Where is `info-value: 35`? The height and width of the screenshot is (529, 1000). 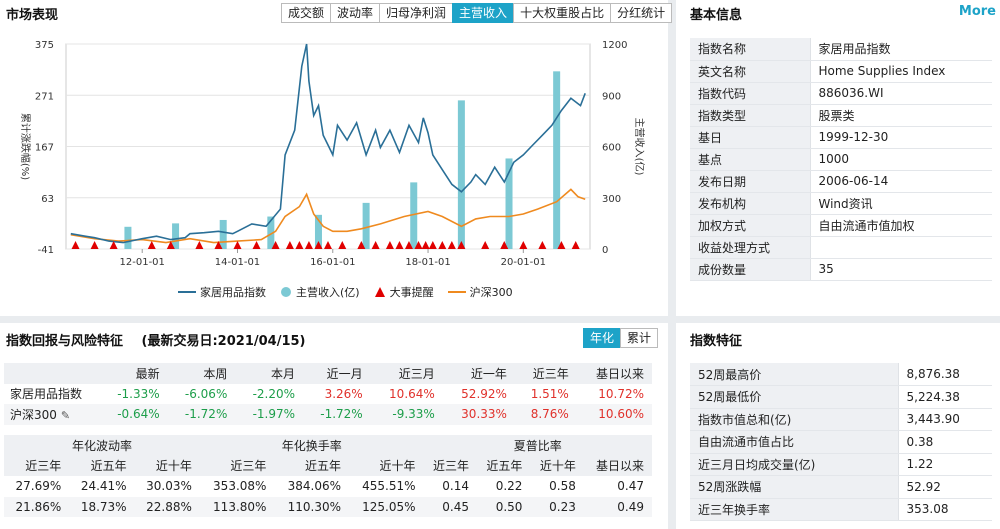 info-value: 35 is located at coordinates (901, 269).